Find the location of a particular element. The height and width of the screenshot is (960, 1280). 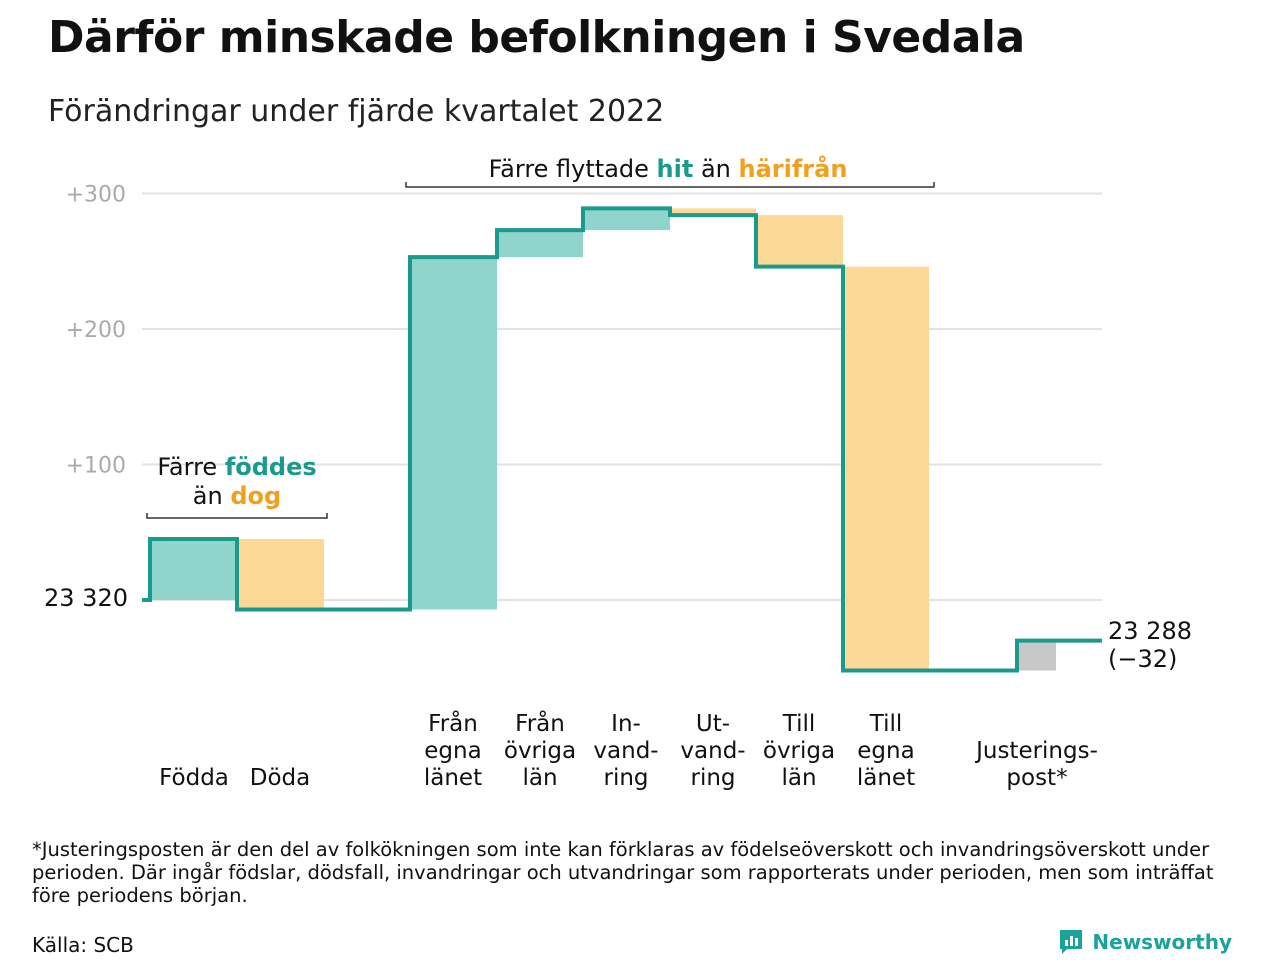

annotation-migration-part: härifrån is located at coordinates (793, 168).